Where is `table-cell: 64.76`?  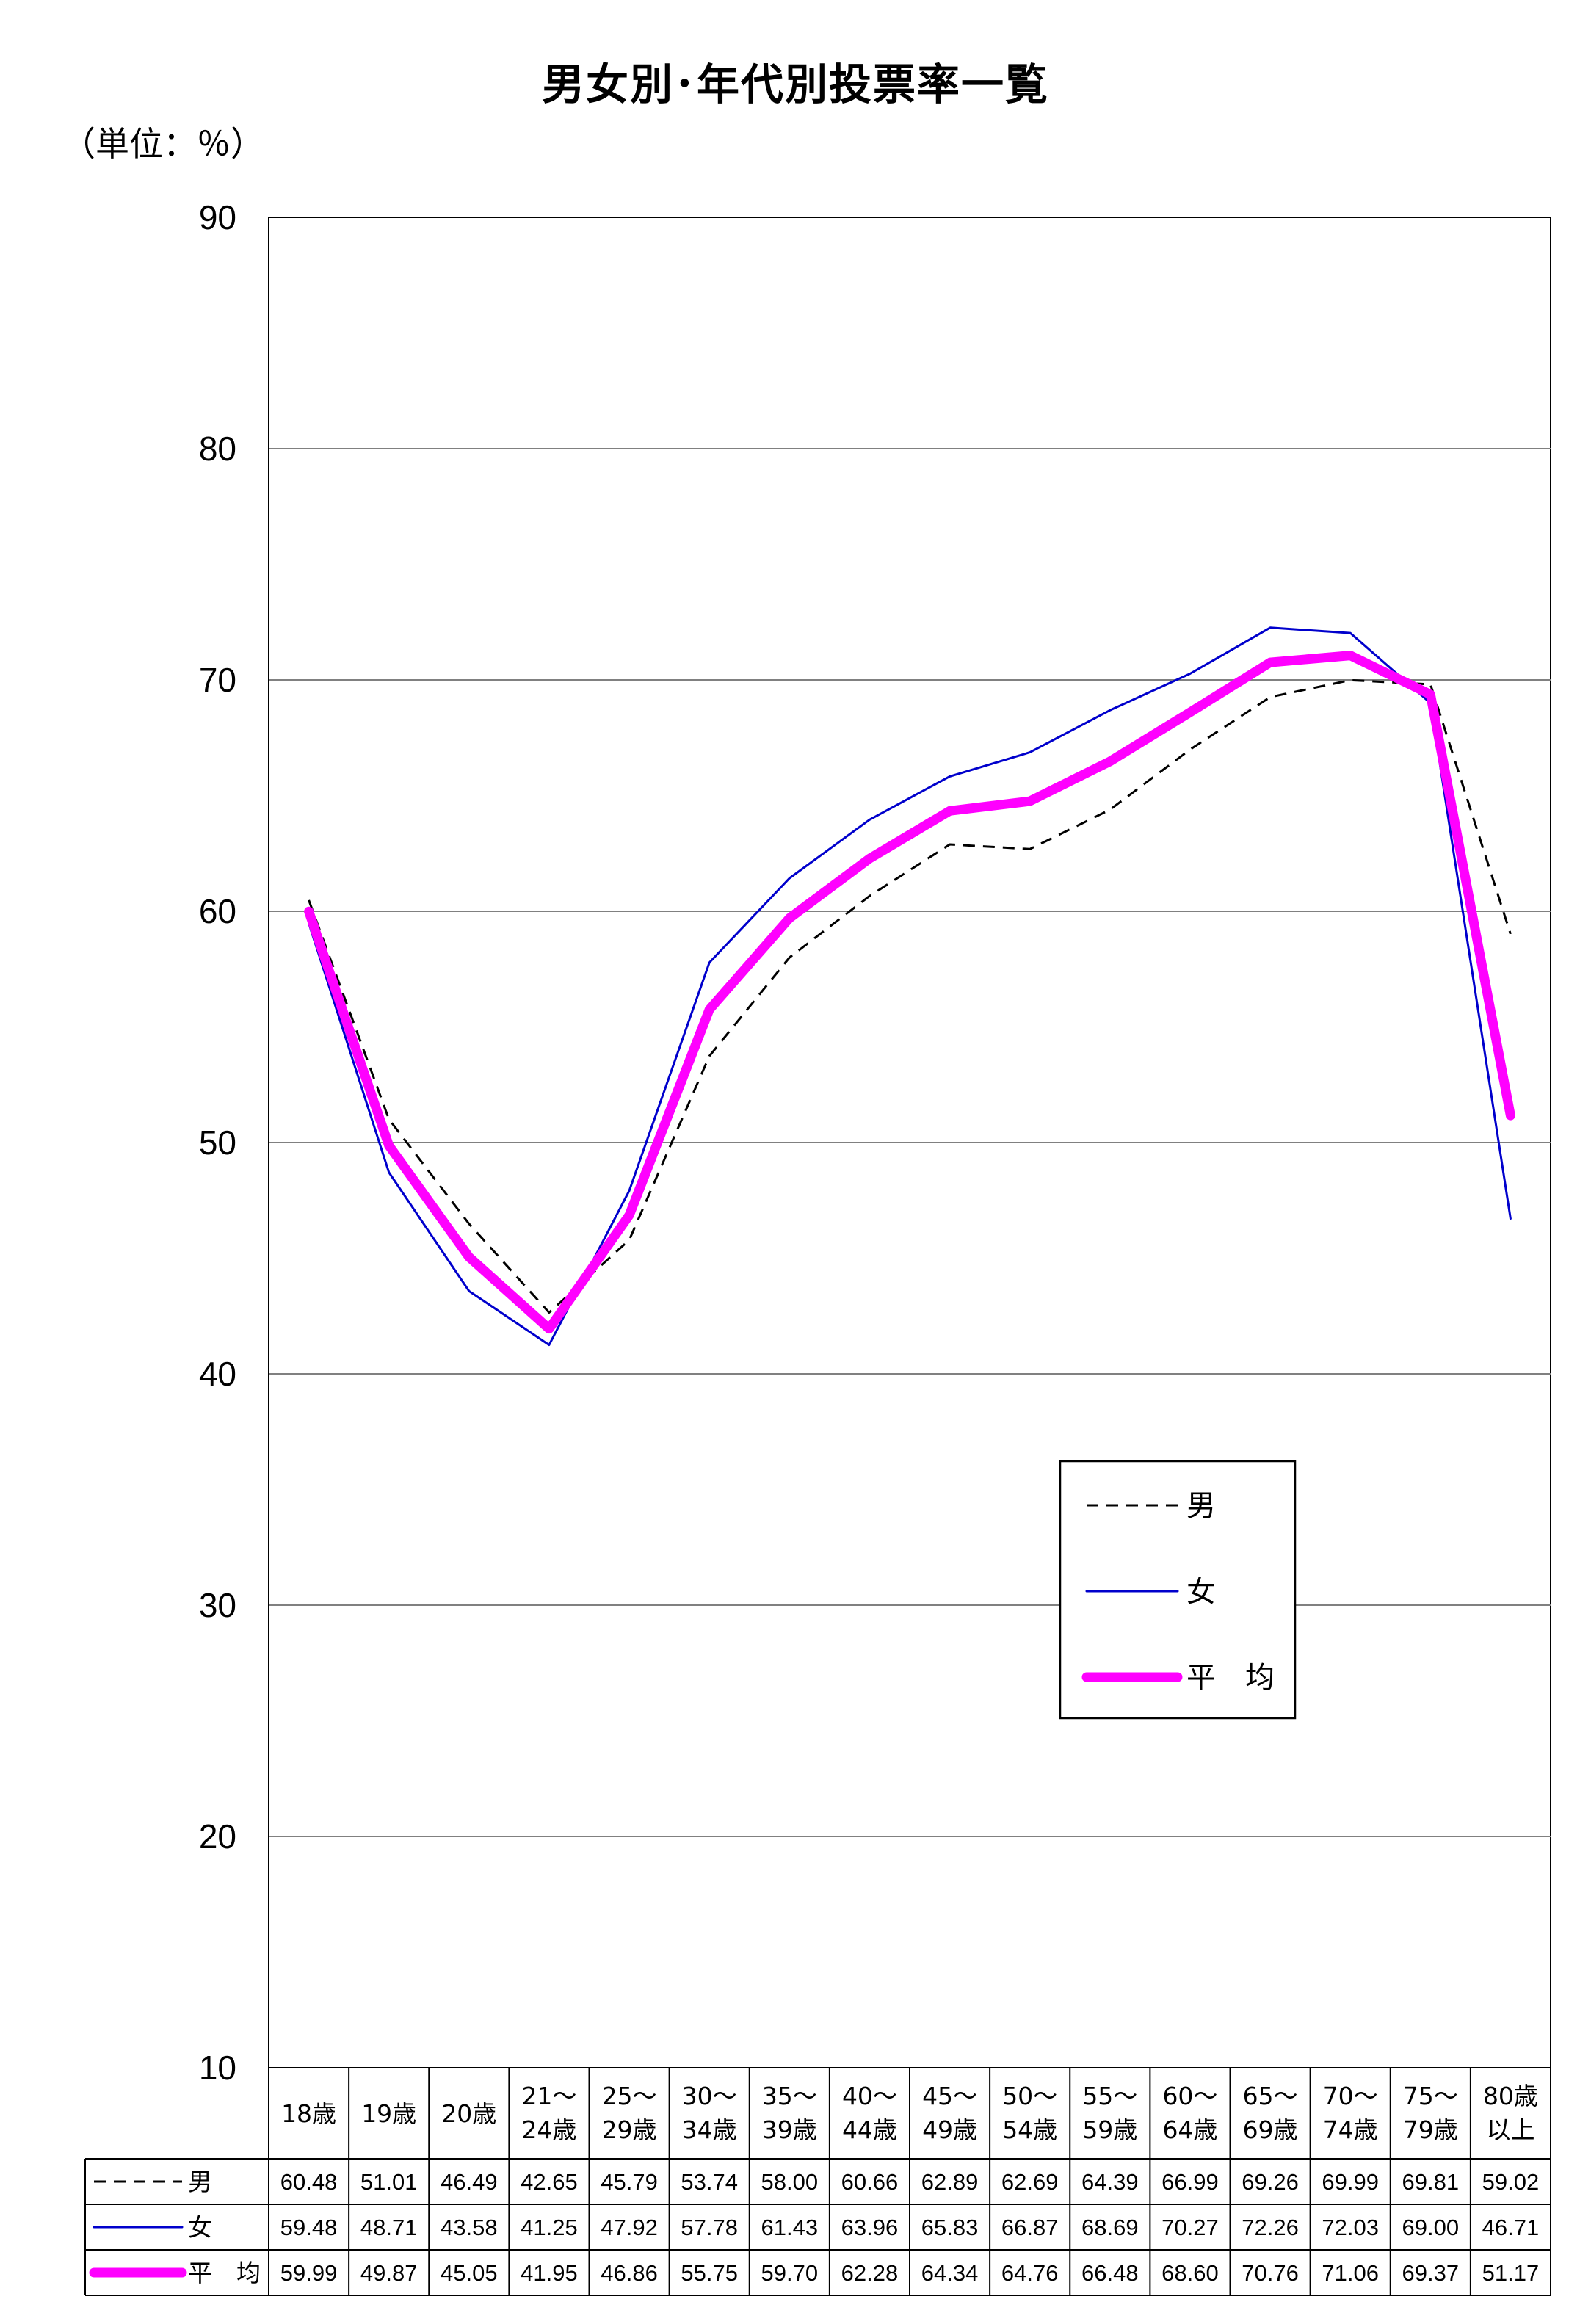 table-cell: 64.76 is located at coordinates (1030, 2273).